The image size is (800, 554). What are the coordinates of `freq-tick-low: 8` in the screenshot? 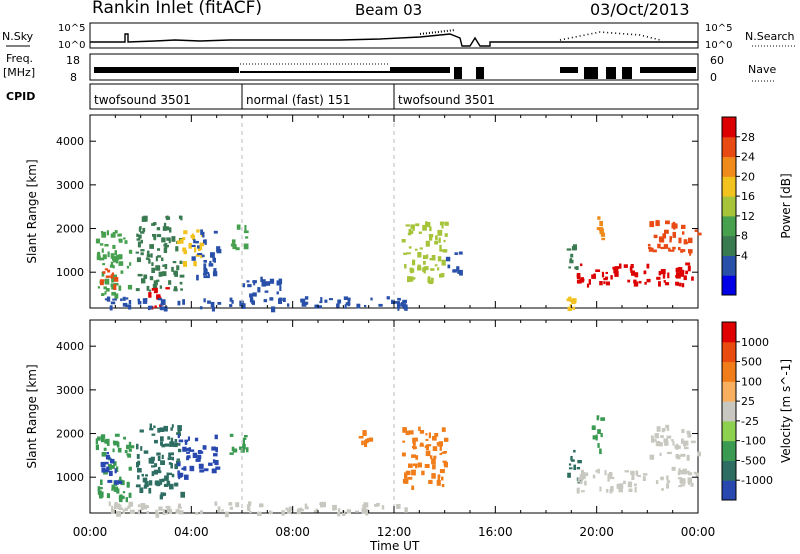 It's located at (73, 77).